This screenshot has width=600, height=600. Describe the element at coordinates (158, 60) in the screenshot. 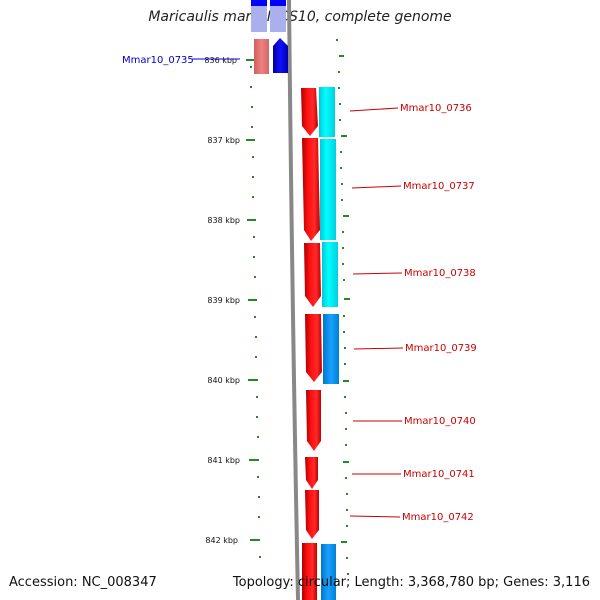

I see `gene-label-mmar10-0735: Mmar10_0735` at that location.